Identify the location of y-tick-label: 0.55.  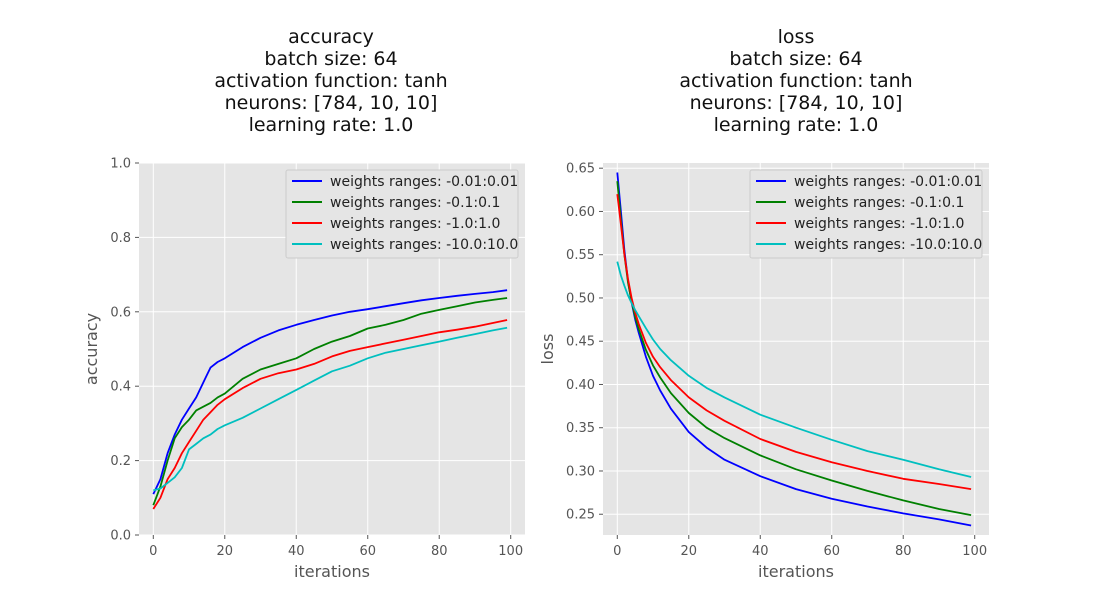
(580, 255).